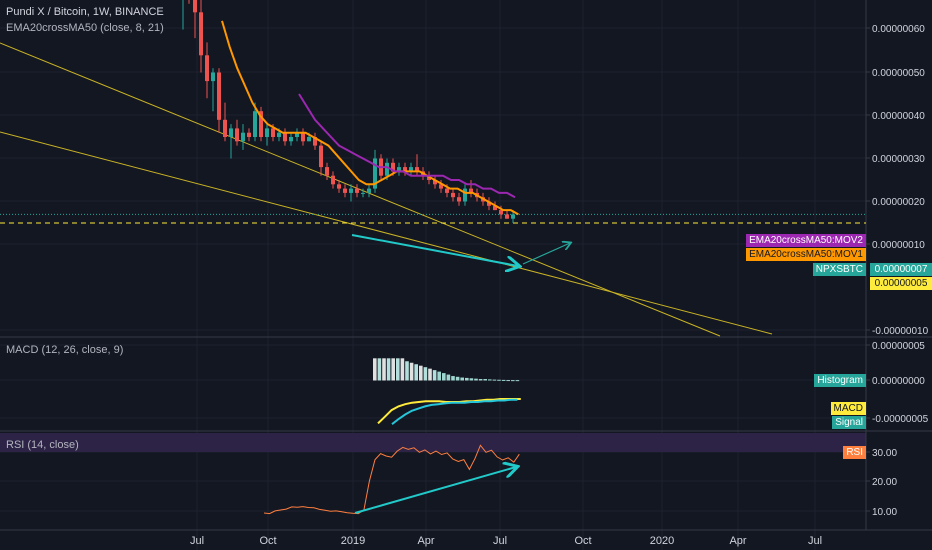 This screenshot has width=932, height=550. Describe the element at coordinates (85, 12) in the screenshot. I see `chart-title: Pundi X / Bitcoin, 1W, BINANCE` at that location.